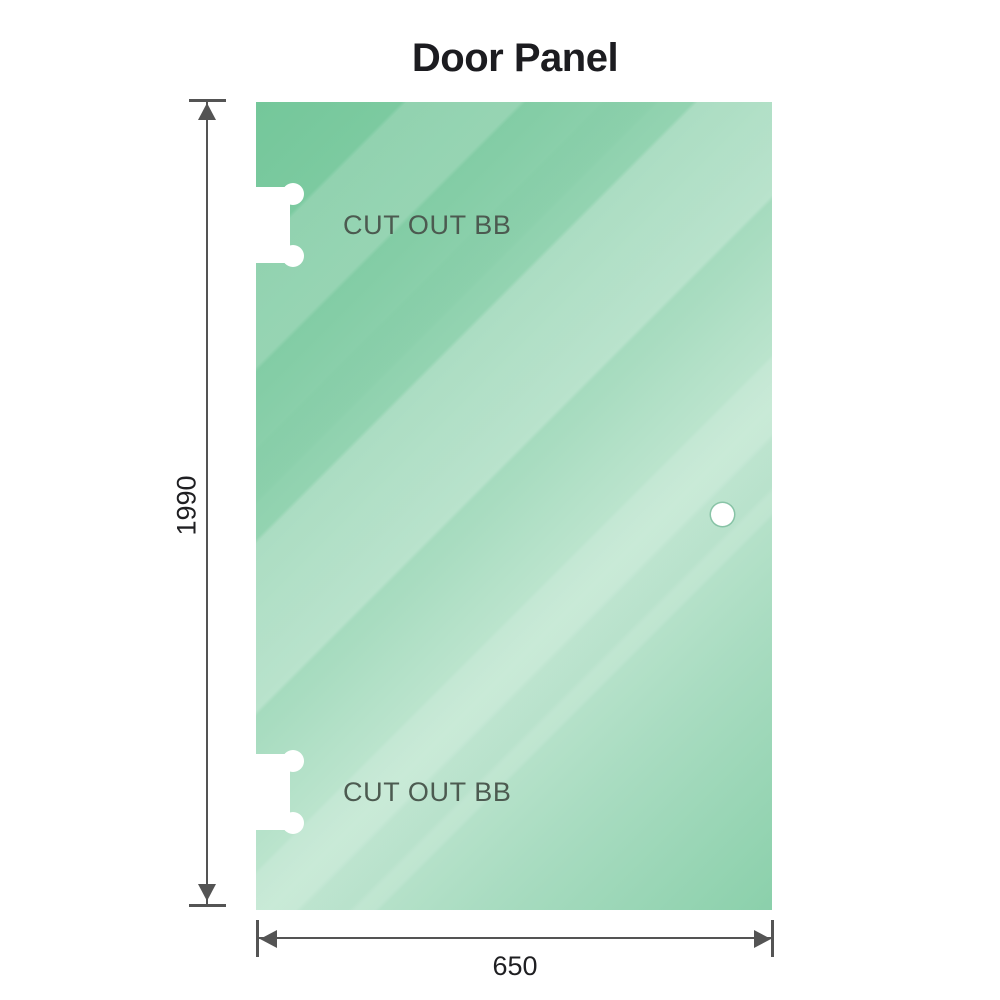 The width and height of the screenshot is (1000, 1000). What do you see at coordinates (207, 905) in the screenshot?
I see `dimension-tick-bottom` at bounding box center [207, 905].